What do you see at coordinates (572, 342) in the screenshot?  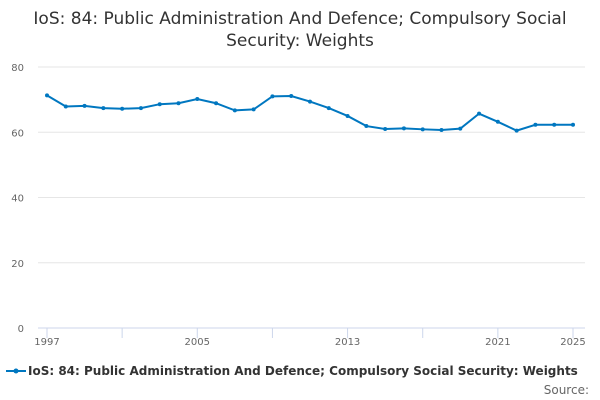 I see `x-tick-label: 2025` at bounding box center [572, 342].